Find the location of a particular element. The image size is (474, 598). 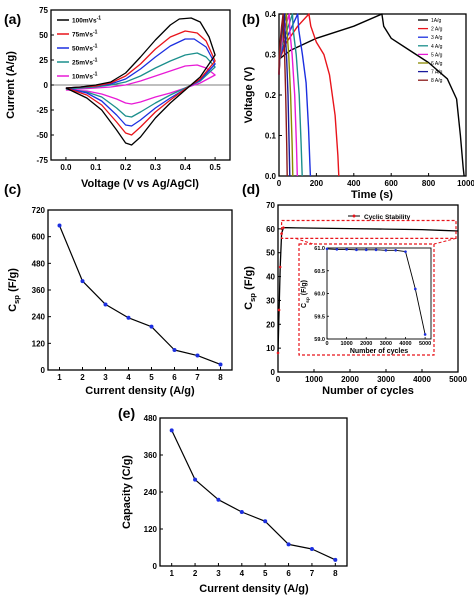

d-xtick-label: 3000 is located at coordinates (386, 379).